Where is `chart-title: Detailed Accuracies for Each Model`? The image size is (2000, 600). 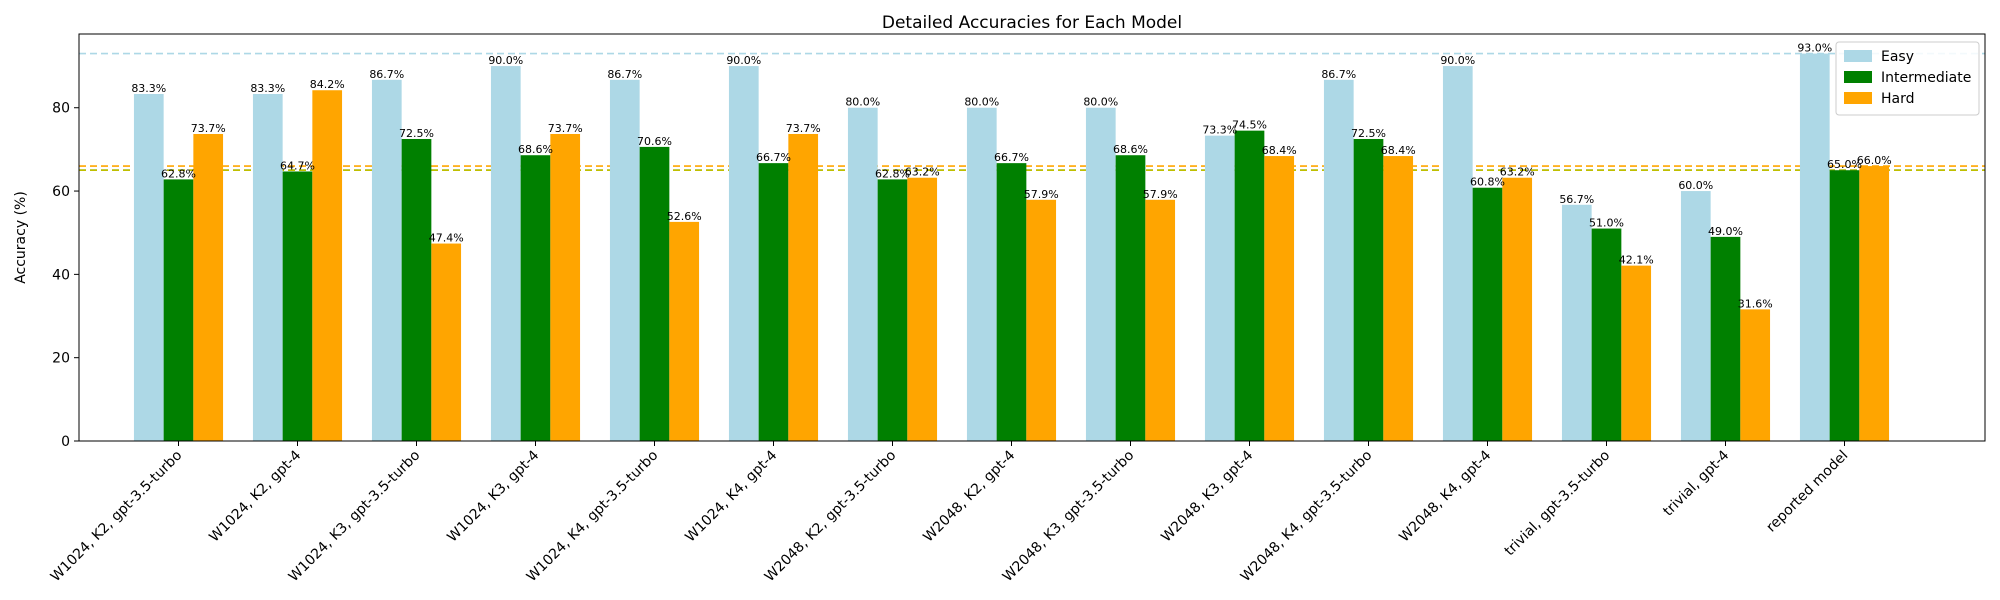
chart-title: Detailed Accuracies for Each Model is located at coordinates (1032, 23).